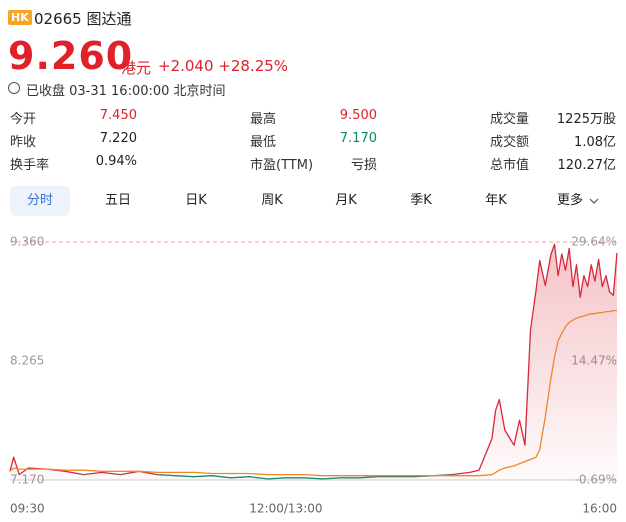 The height and width of the screenshot is (522, 626). Describe the element at coordinates (358, 138) in the screenshot. I see `stat-value: 7.170` at that location.